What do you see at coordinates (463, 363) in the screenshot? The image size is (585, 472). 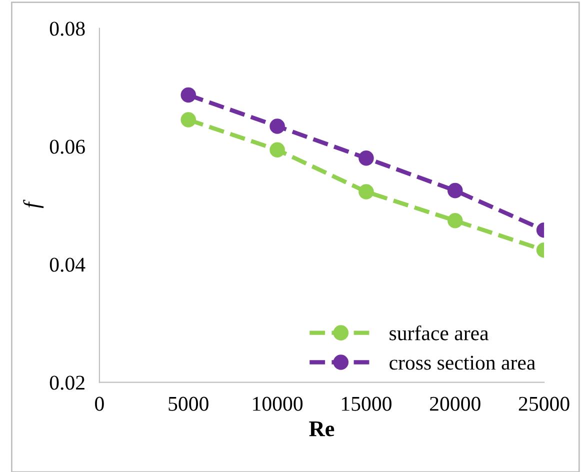 I see `legend-label: cross section area` at bounding box center [463, 363].